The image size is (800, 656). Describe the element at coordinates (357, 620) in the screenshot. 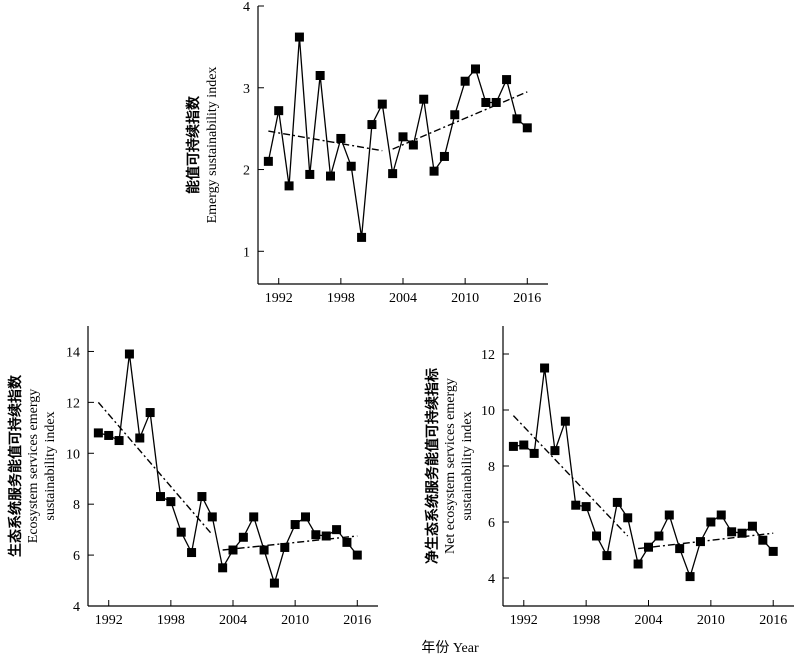

I see `bottom-left-x-tick-label: 2016` at that location.